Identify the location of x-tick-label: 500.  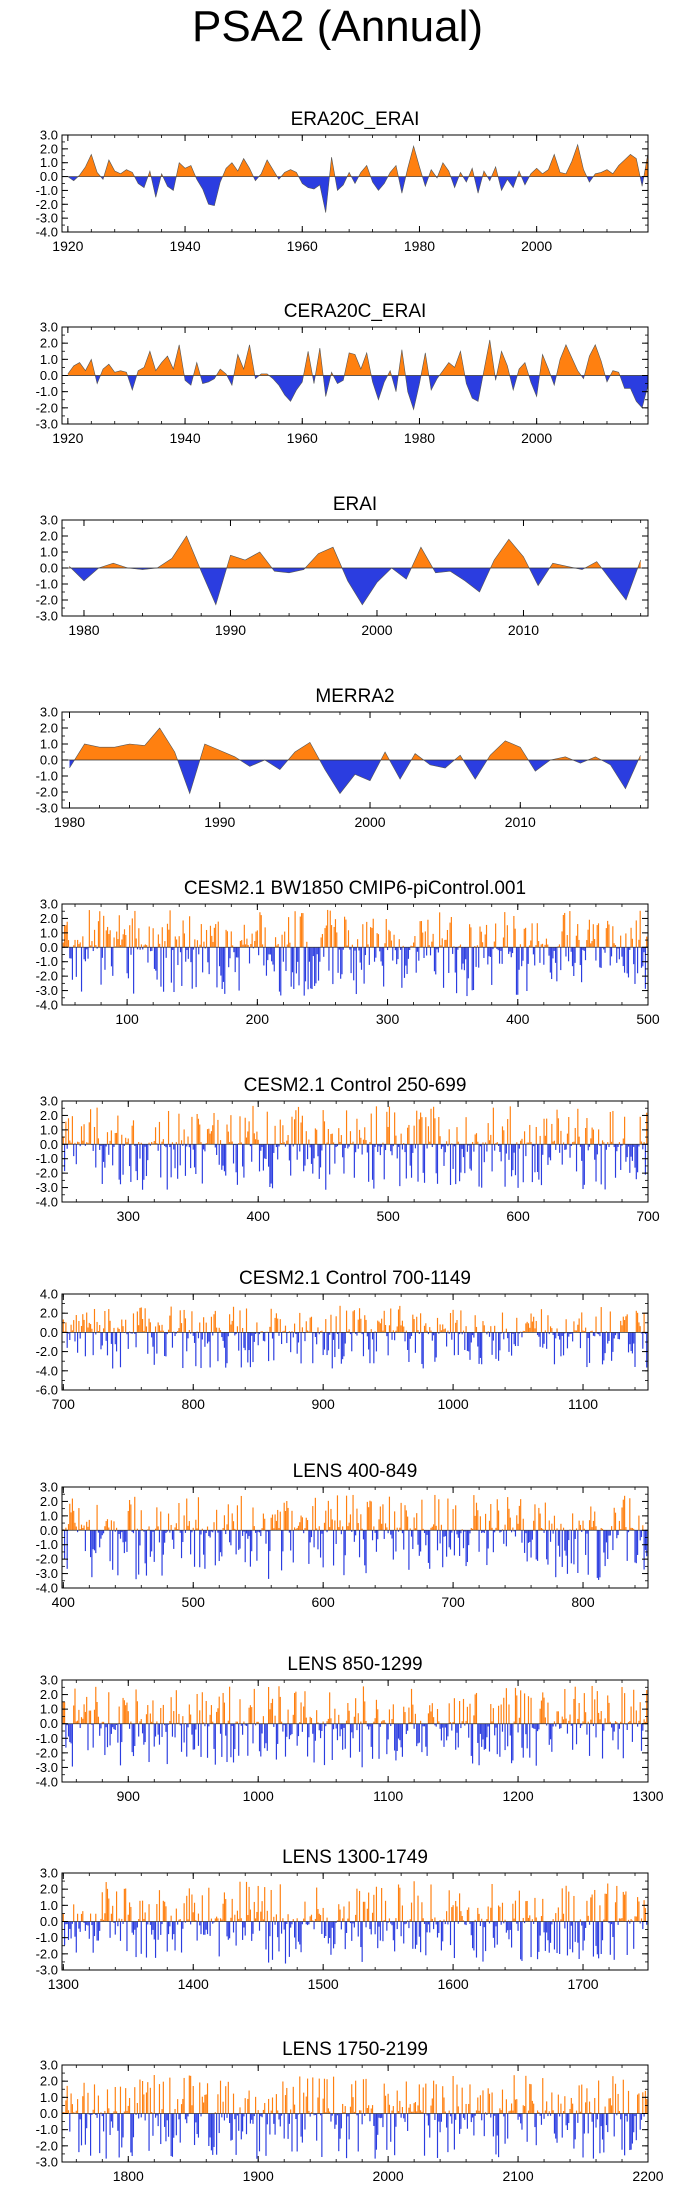
(648, 1019).